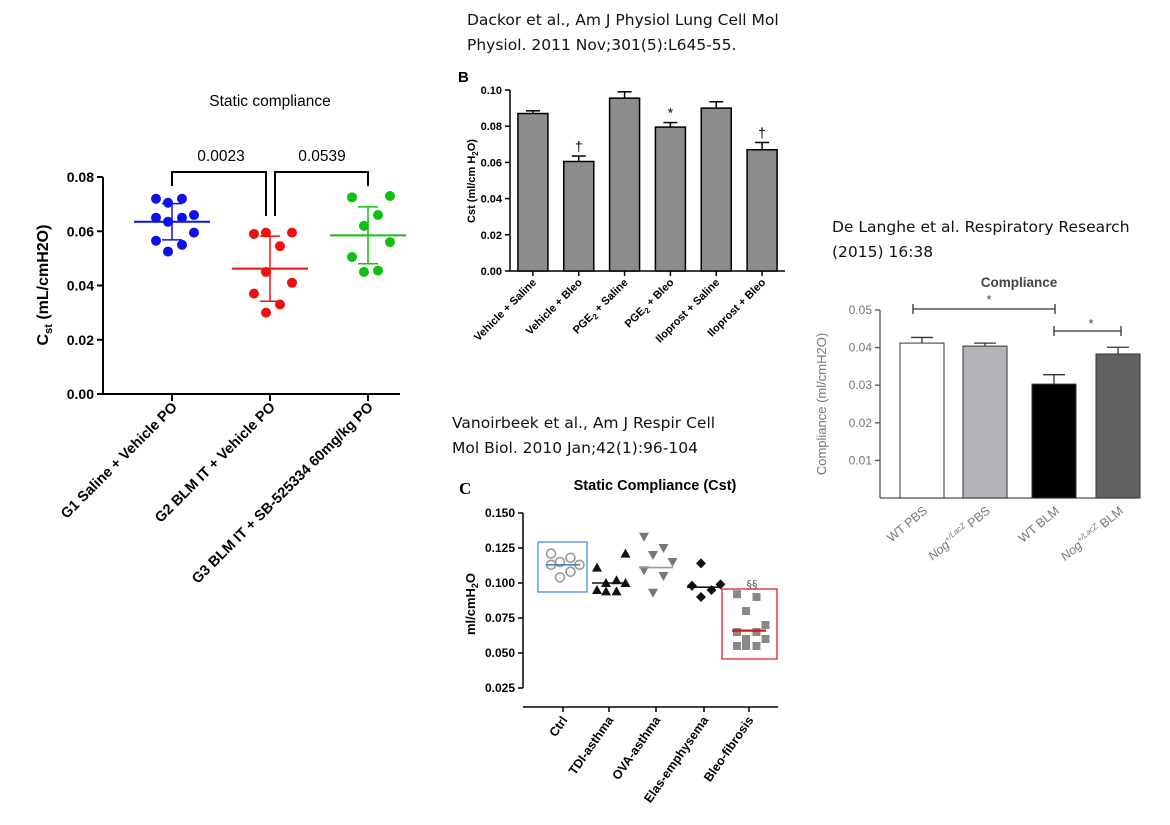 This screenshot has width=1170, height=825. What do you see at coordinates (80, 231) in the screenshot?
I see `main-y-tick-label: 0.06` at bounding box center [80, 231].